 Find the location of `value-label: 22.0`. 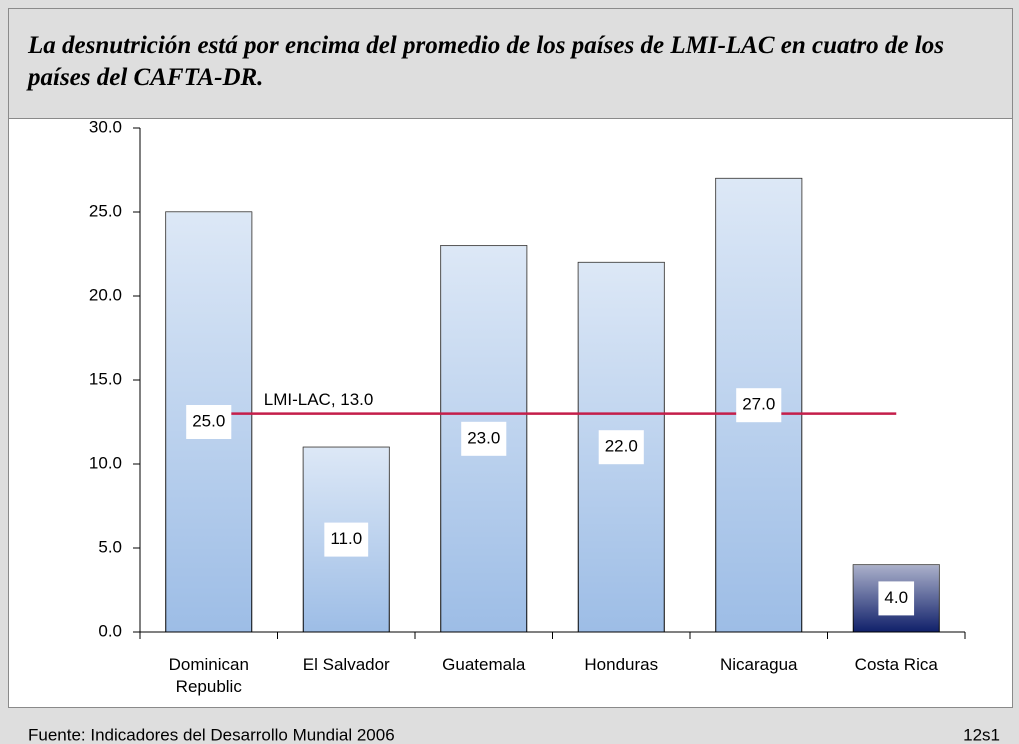

value-label: 22.0 is located at coordinates (621, 446).